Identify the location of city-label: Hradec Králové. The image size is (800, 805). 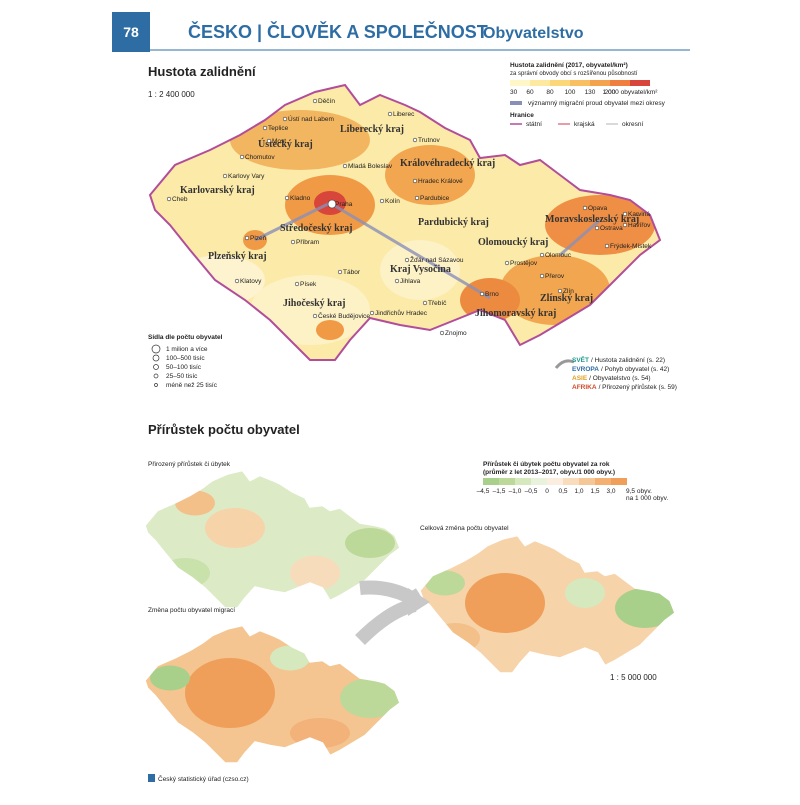
(440, 181).